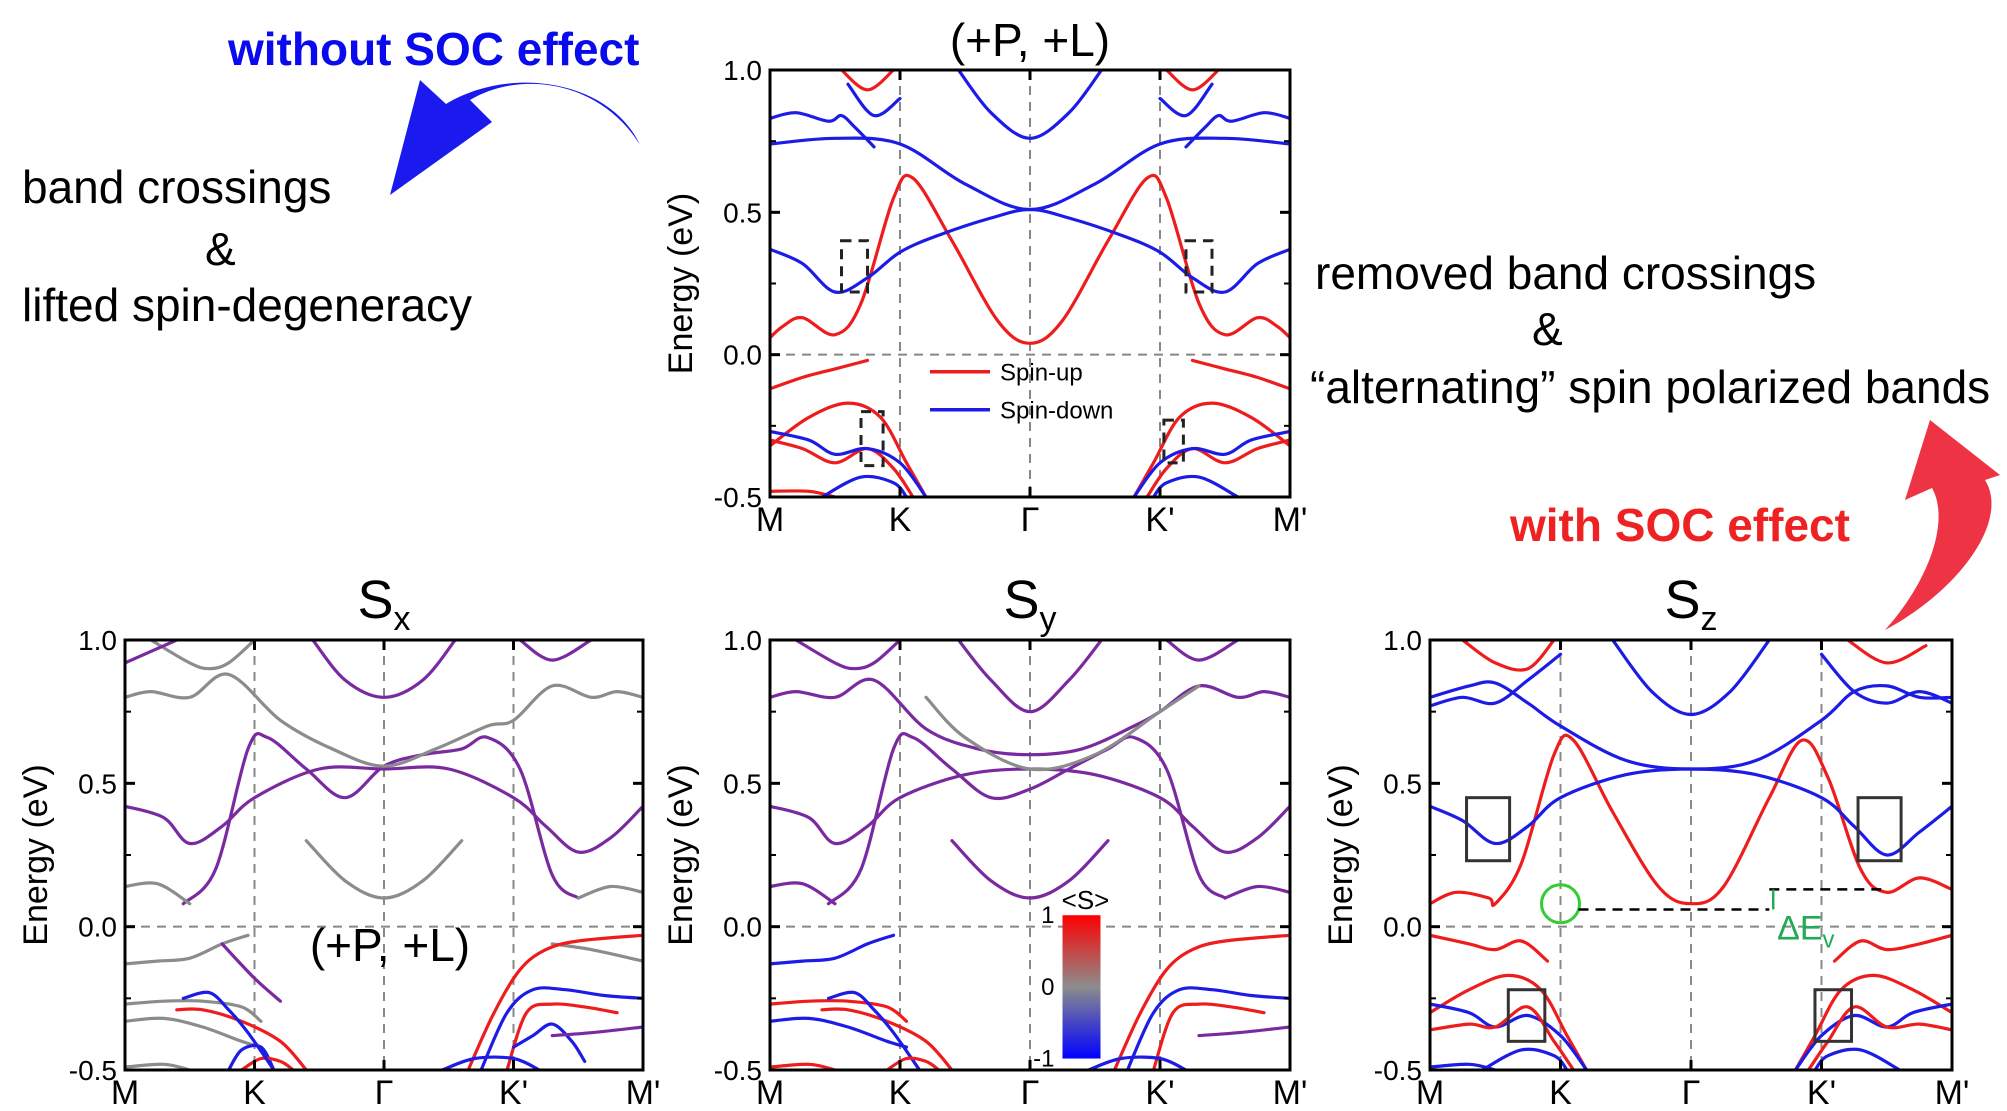 This screenshot has height=1111, width=2007. What do you see at coordinates (1805, 931) in the screenshot?
I see `delta-energy-label: ΔEv` at bounding box center [1805, 931].